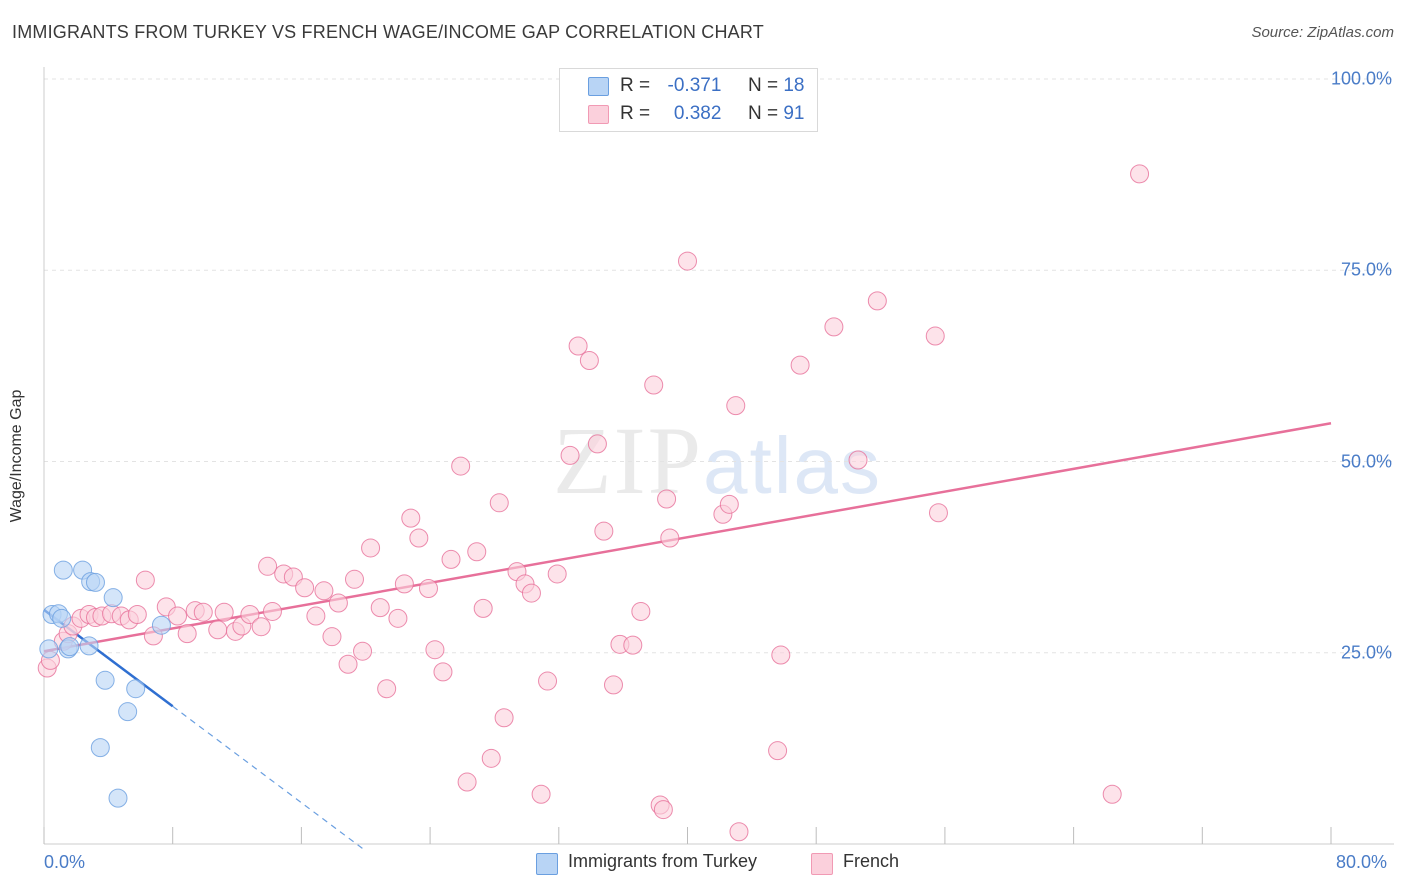 This screenshot has height=892, width=1406. What do you see at coordinates (547, 864) in the screenshot?
I see `bottom-legend-swatch-turkey` at bounding box center [547, 864].